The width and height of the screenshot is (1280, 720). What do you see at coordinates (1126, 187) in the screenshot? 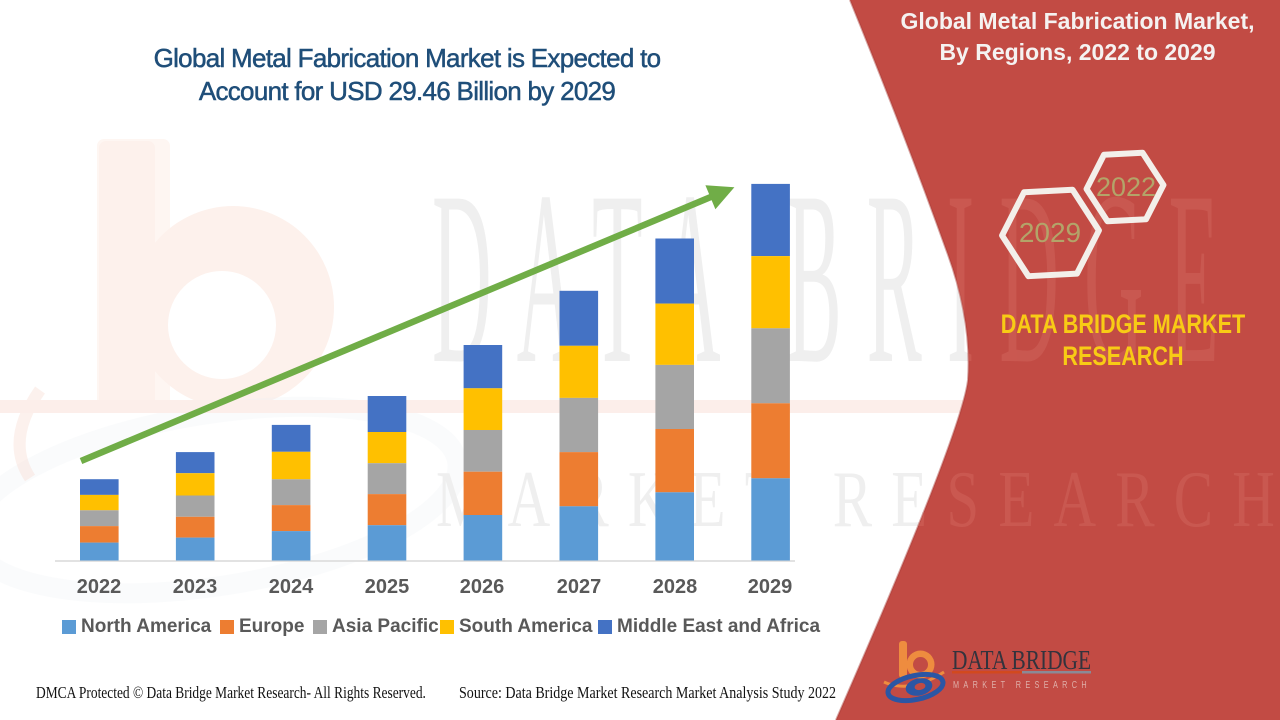
I see `svg-text: 2022` at bounding box center [1126, 187].